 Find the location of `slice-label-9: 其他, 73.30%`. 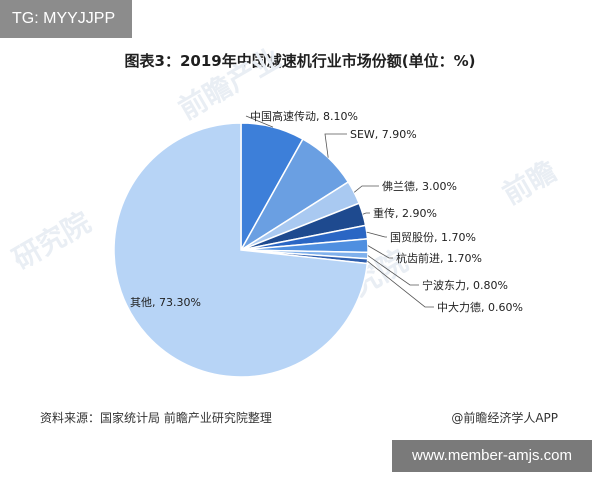

slice-label-9: 其他, 73.30% is located at coordinates (165, 302).